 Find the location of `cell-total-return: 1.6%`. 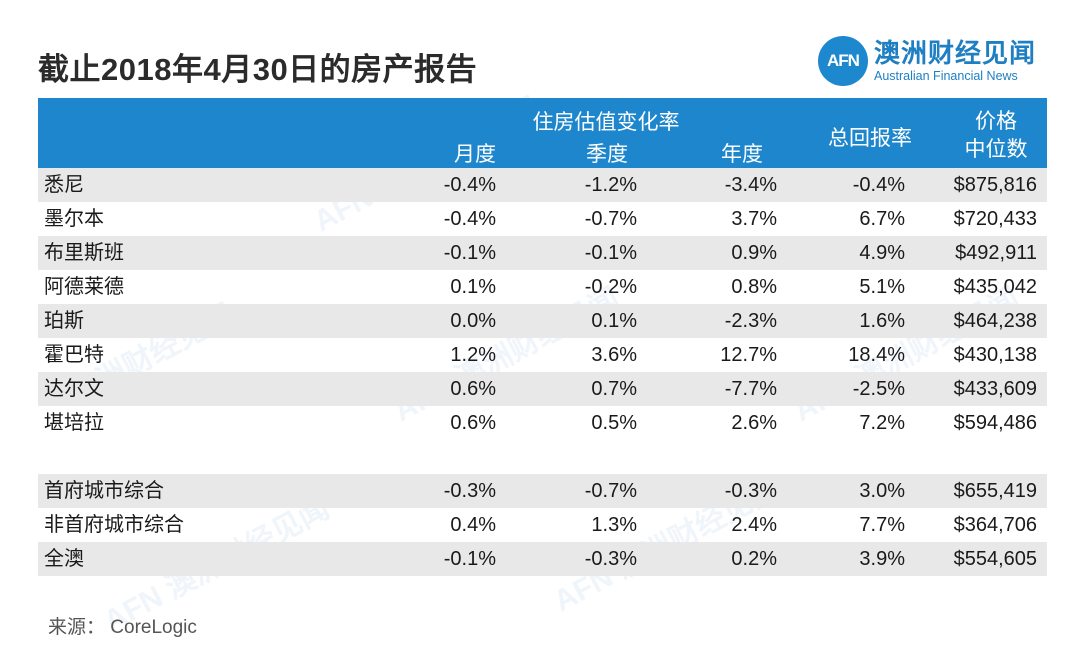

cell-total-return: 1.6% is located at coordinates (882, 321).